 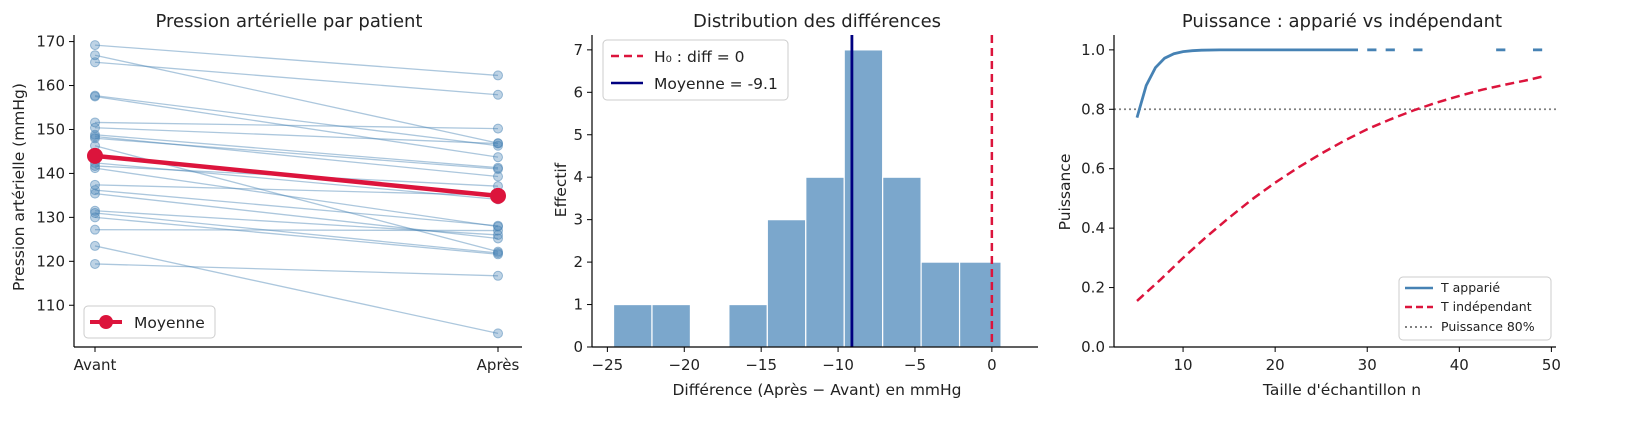 What do you see at coordinates (498, 195) in the screenshot?
I see `mean-point-after` at bounding box center [498, 195].